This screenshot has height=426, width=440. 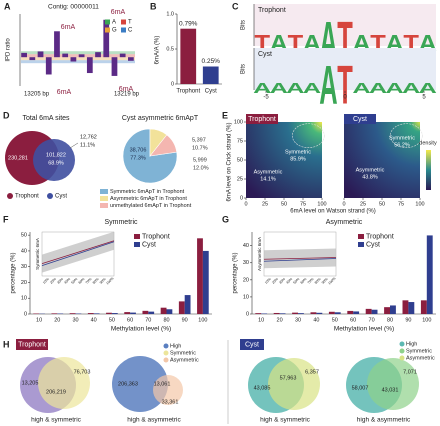 I want to click on logo-panel, so click(x=345, y=25).